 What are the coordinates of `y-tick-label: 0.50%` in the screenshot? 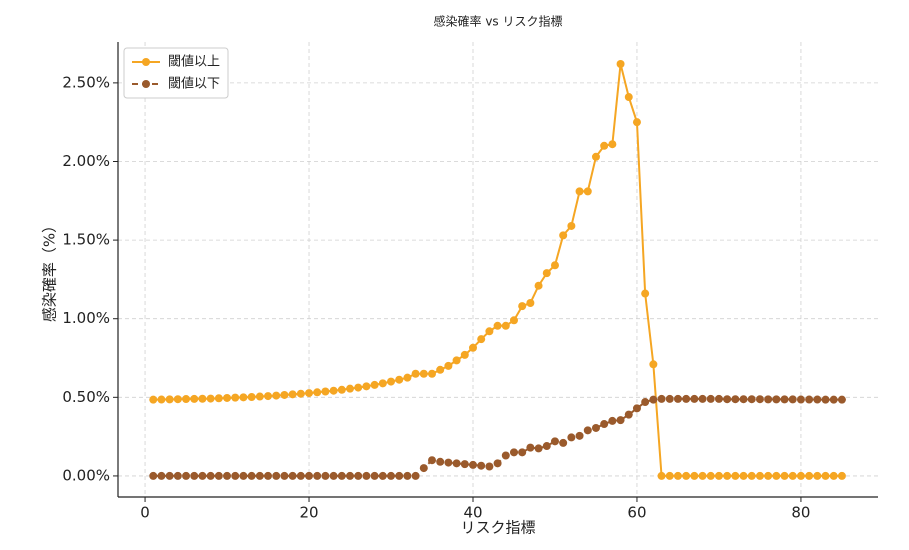 It's located at (86, 397).